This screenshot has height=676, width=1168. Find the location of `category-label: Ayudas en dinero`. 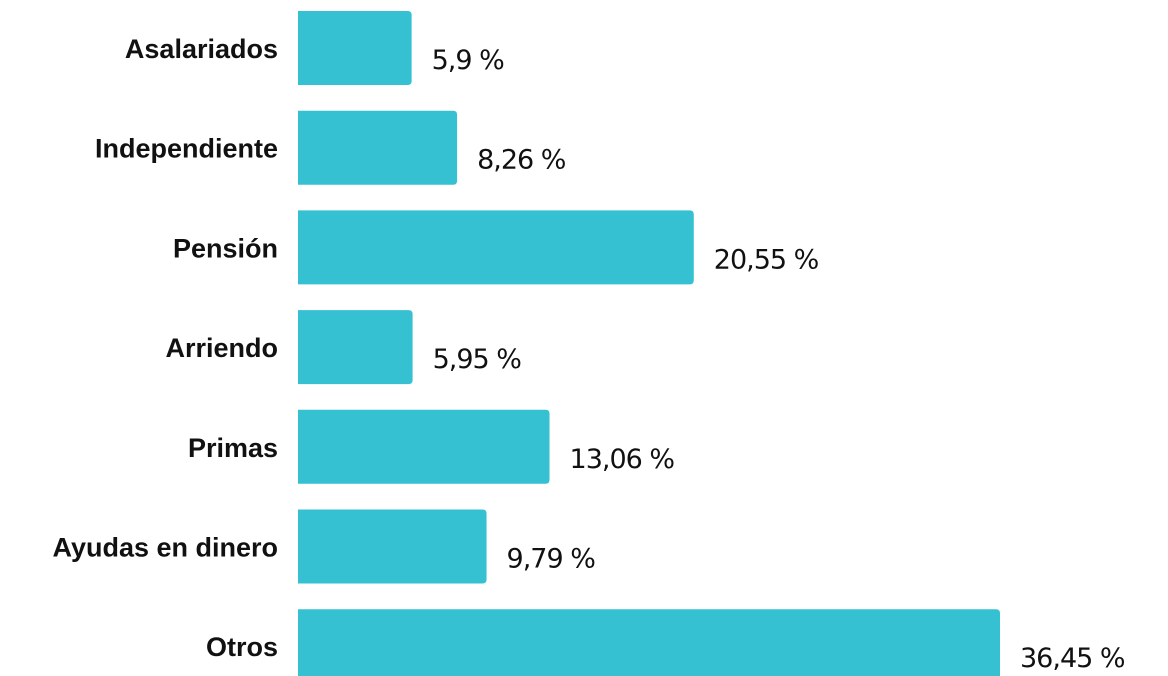

category-label: Ayudas en dinero is located at coordinates (165, 548).